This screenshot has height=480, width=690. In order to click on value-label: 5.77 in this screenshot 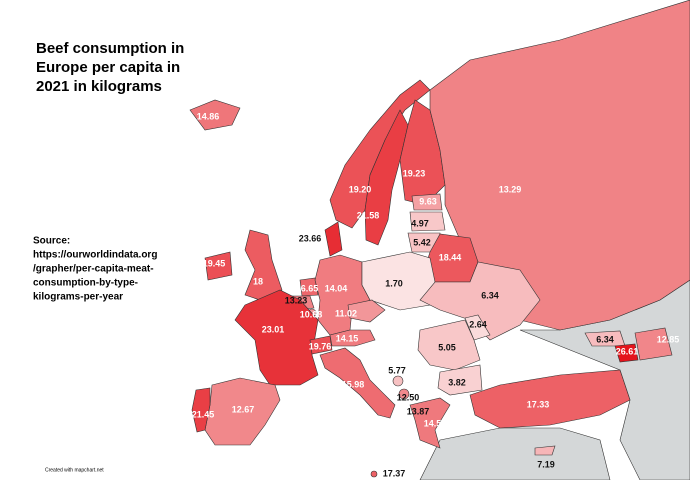, I will do `click(397, 370)`.